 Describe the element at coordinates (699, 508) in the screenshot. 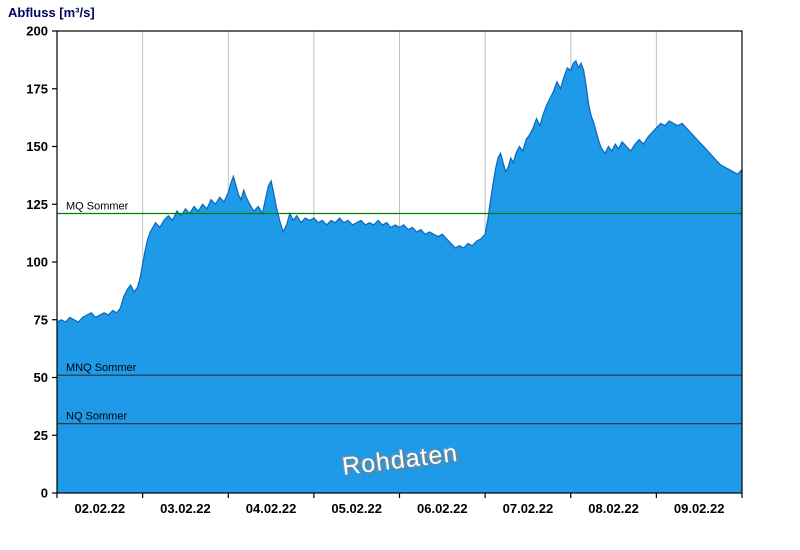

I see `x-tick-label: 09.02.22` at that location.